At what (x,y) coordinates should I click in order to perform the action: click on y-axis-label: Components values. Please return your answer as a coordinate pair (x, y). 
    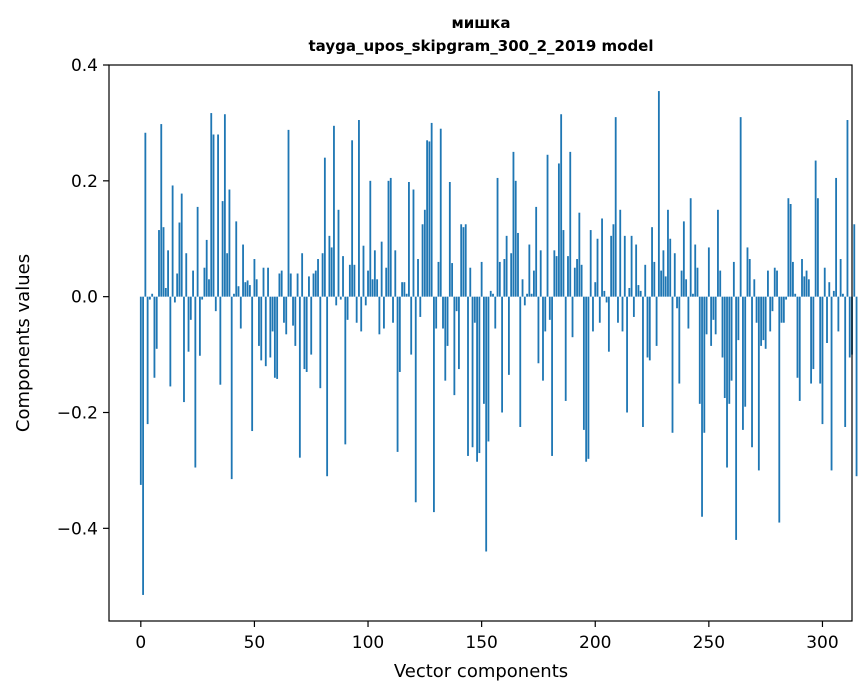
    Looking at the image, I should click on (23, 343).